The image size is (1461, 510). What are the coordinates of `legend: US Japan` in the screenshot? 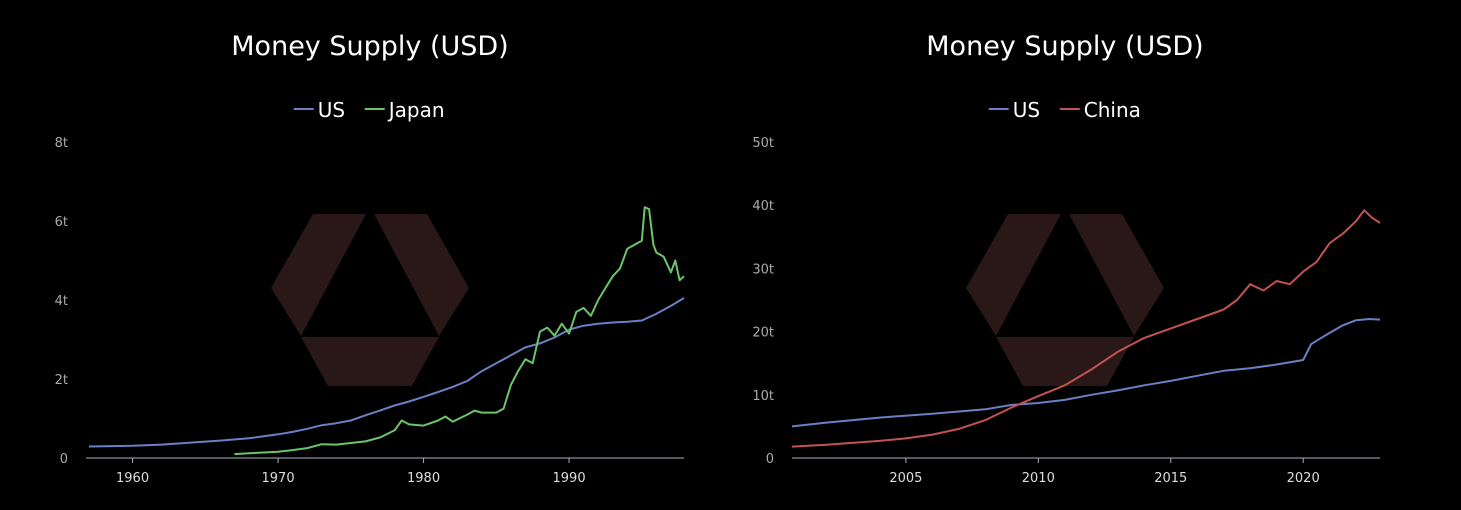 It's located at (369, 110).